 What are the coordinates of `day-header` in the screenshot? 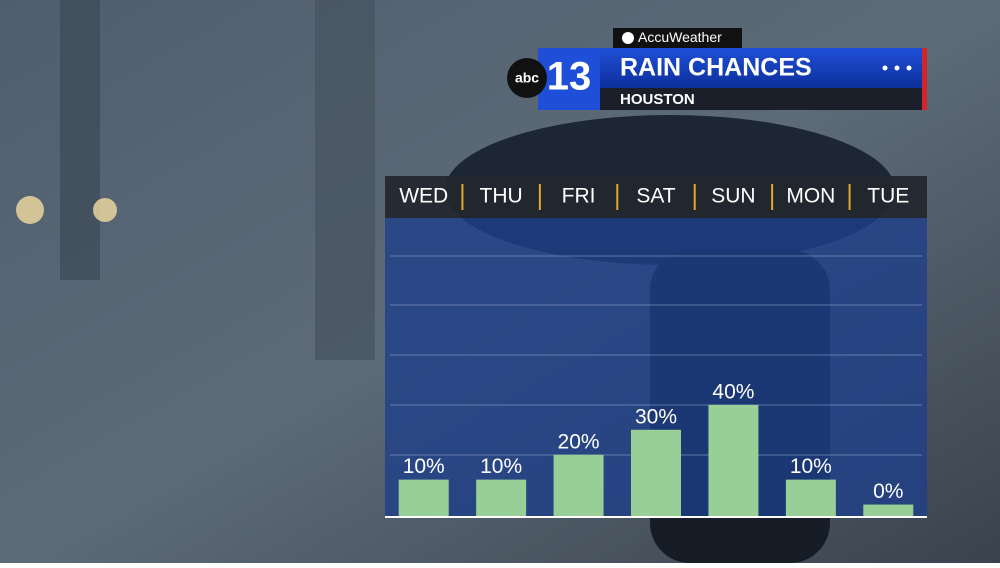 It's located at (656, 197).